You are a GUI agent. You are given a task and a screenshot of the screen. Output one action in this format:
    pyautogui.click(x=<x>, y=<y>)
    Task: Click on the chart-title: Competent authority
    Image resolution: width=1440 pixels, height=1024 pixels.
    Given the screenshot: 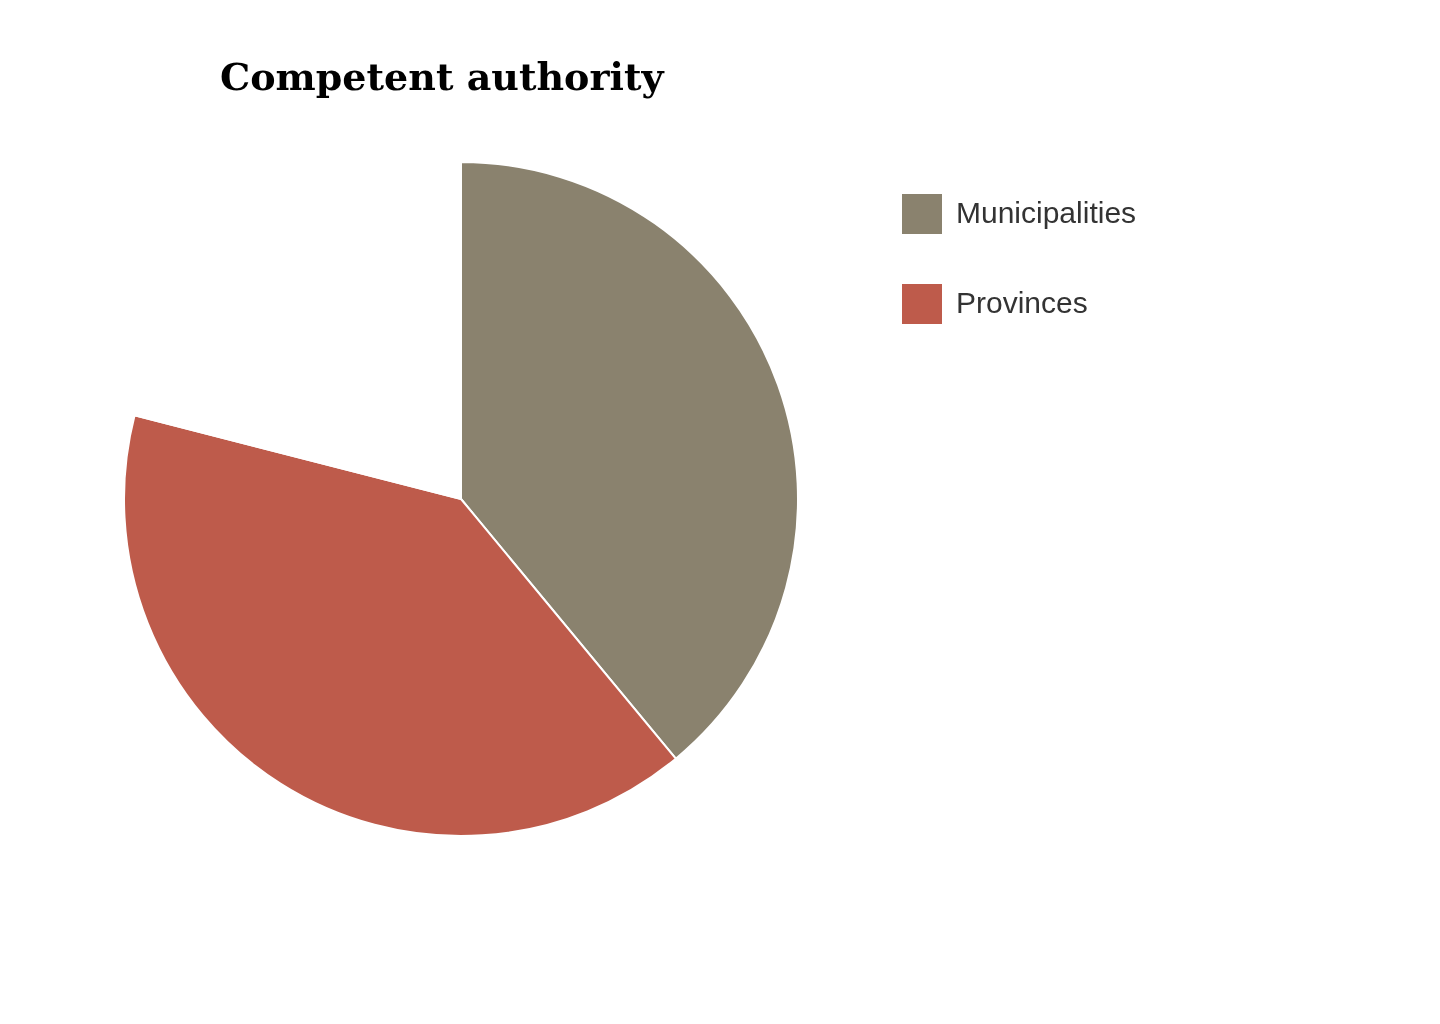 What is the action you would take?
    pyautogui.click(x=442, y=76)
    